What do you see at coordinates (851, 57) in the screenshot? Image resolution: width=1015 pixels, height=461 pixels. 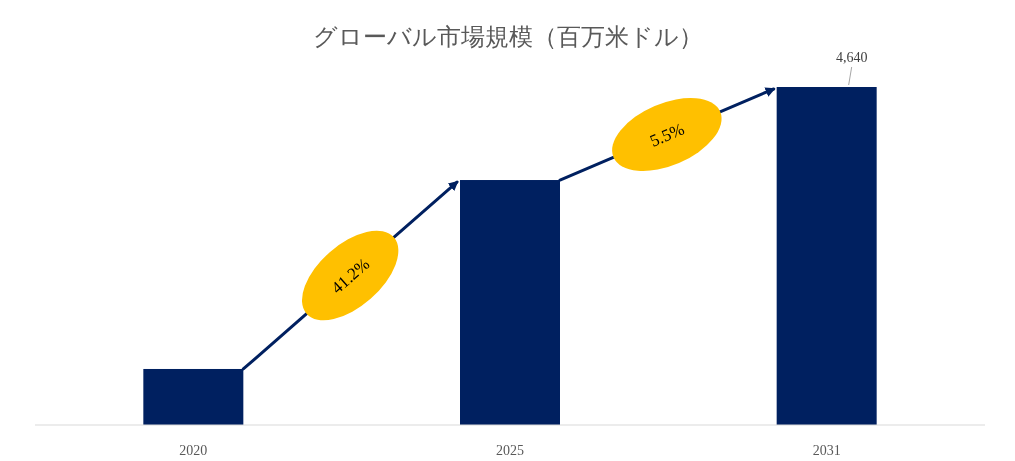 I see `data-label: 4,640` at bounding box center [851, 57].